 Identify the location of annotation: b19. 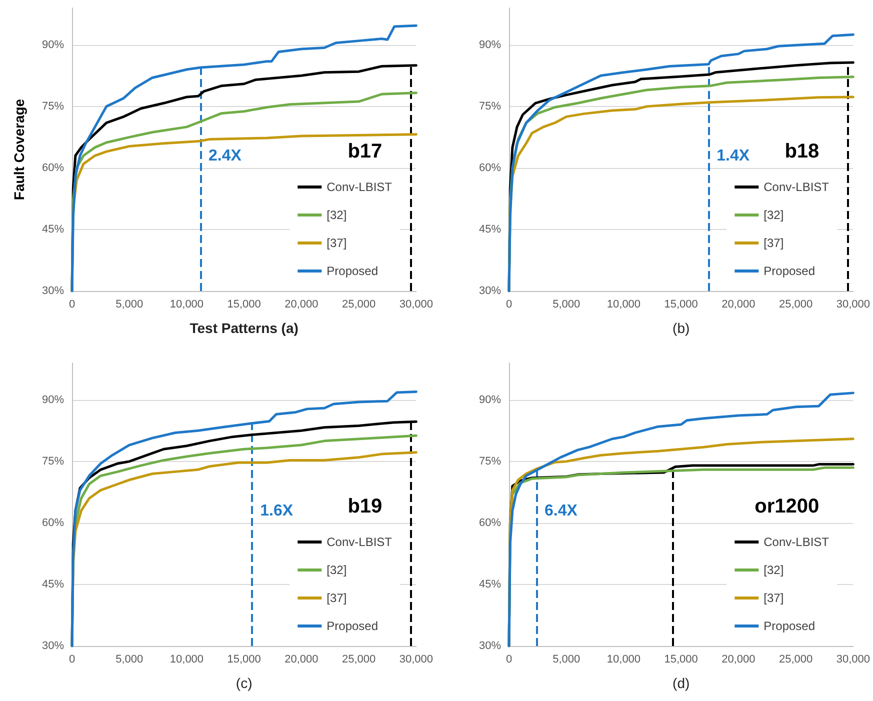
(365, 507).